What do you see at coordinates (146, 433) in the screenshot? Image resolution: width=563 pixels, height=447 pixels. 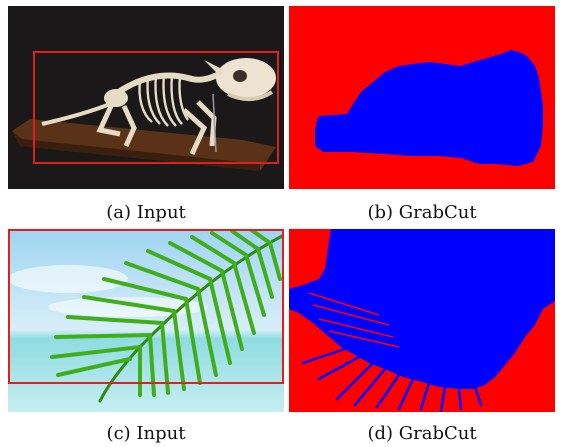 I see `caption-c: (c) Input` at bounding box center [146, 433].